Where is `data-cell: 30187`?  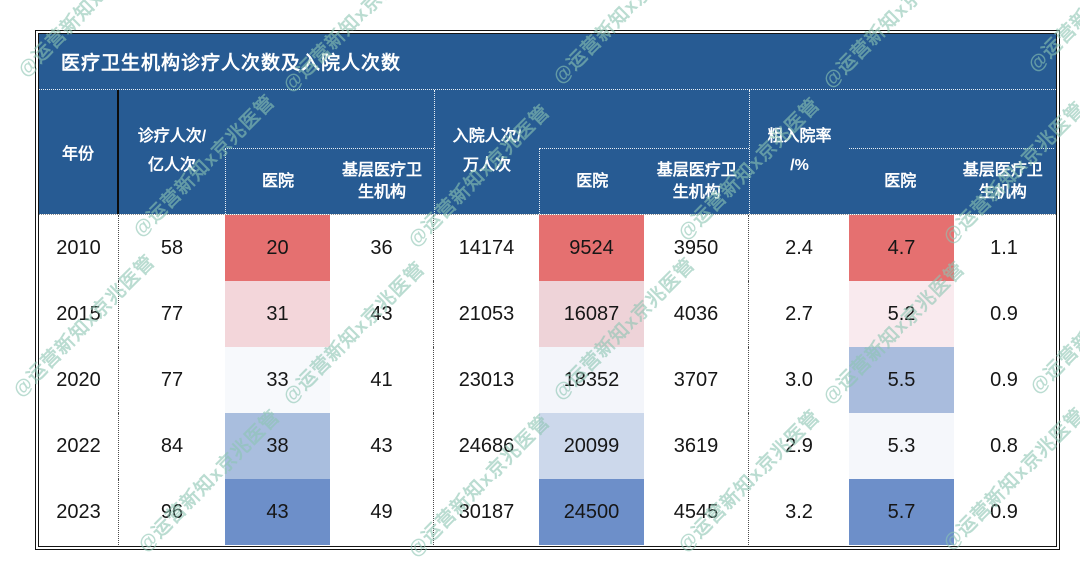 data-cell: 30187 is located at coordinates (486, 511).